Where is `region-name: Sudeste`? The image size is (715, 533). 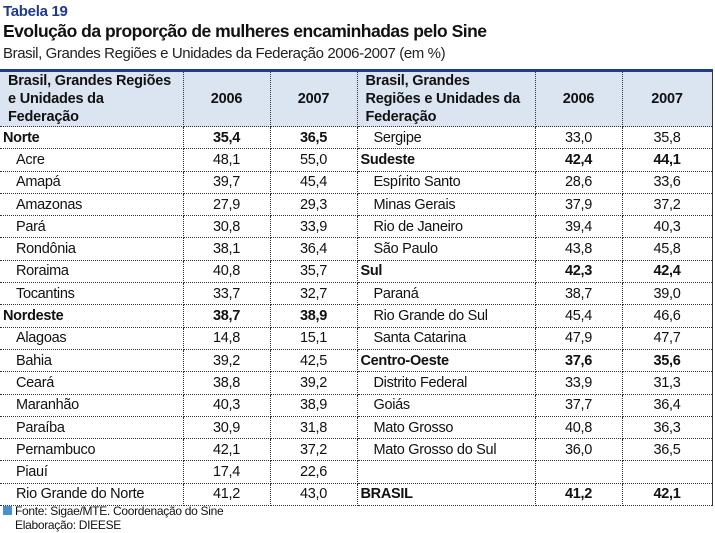 region-name: Sudeste is located at coordinates (446, 160).